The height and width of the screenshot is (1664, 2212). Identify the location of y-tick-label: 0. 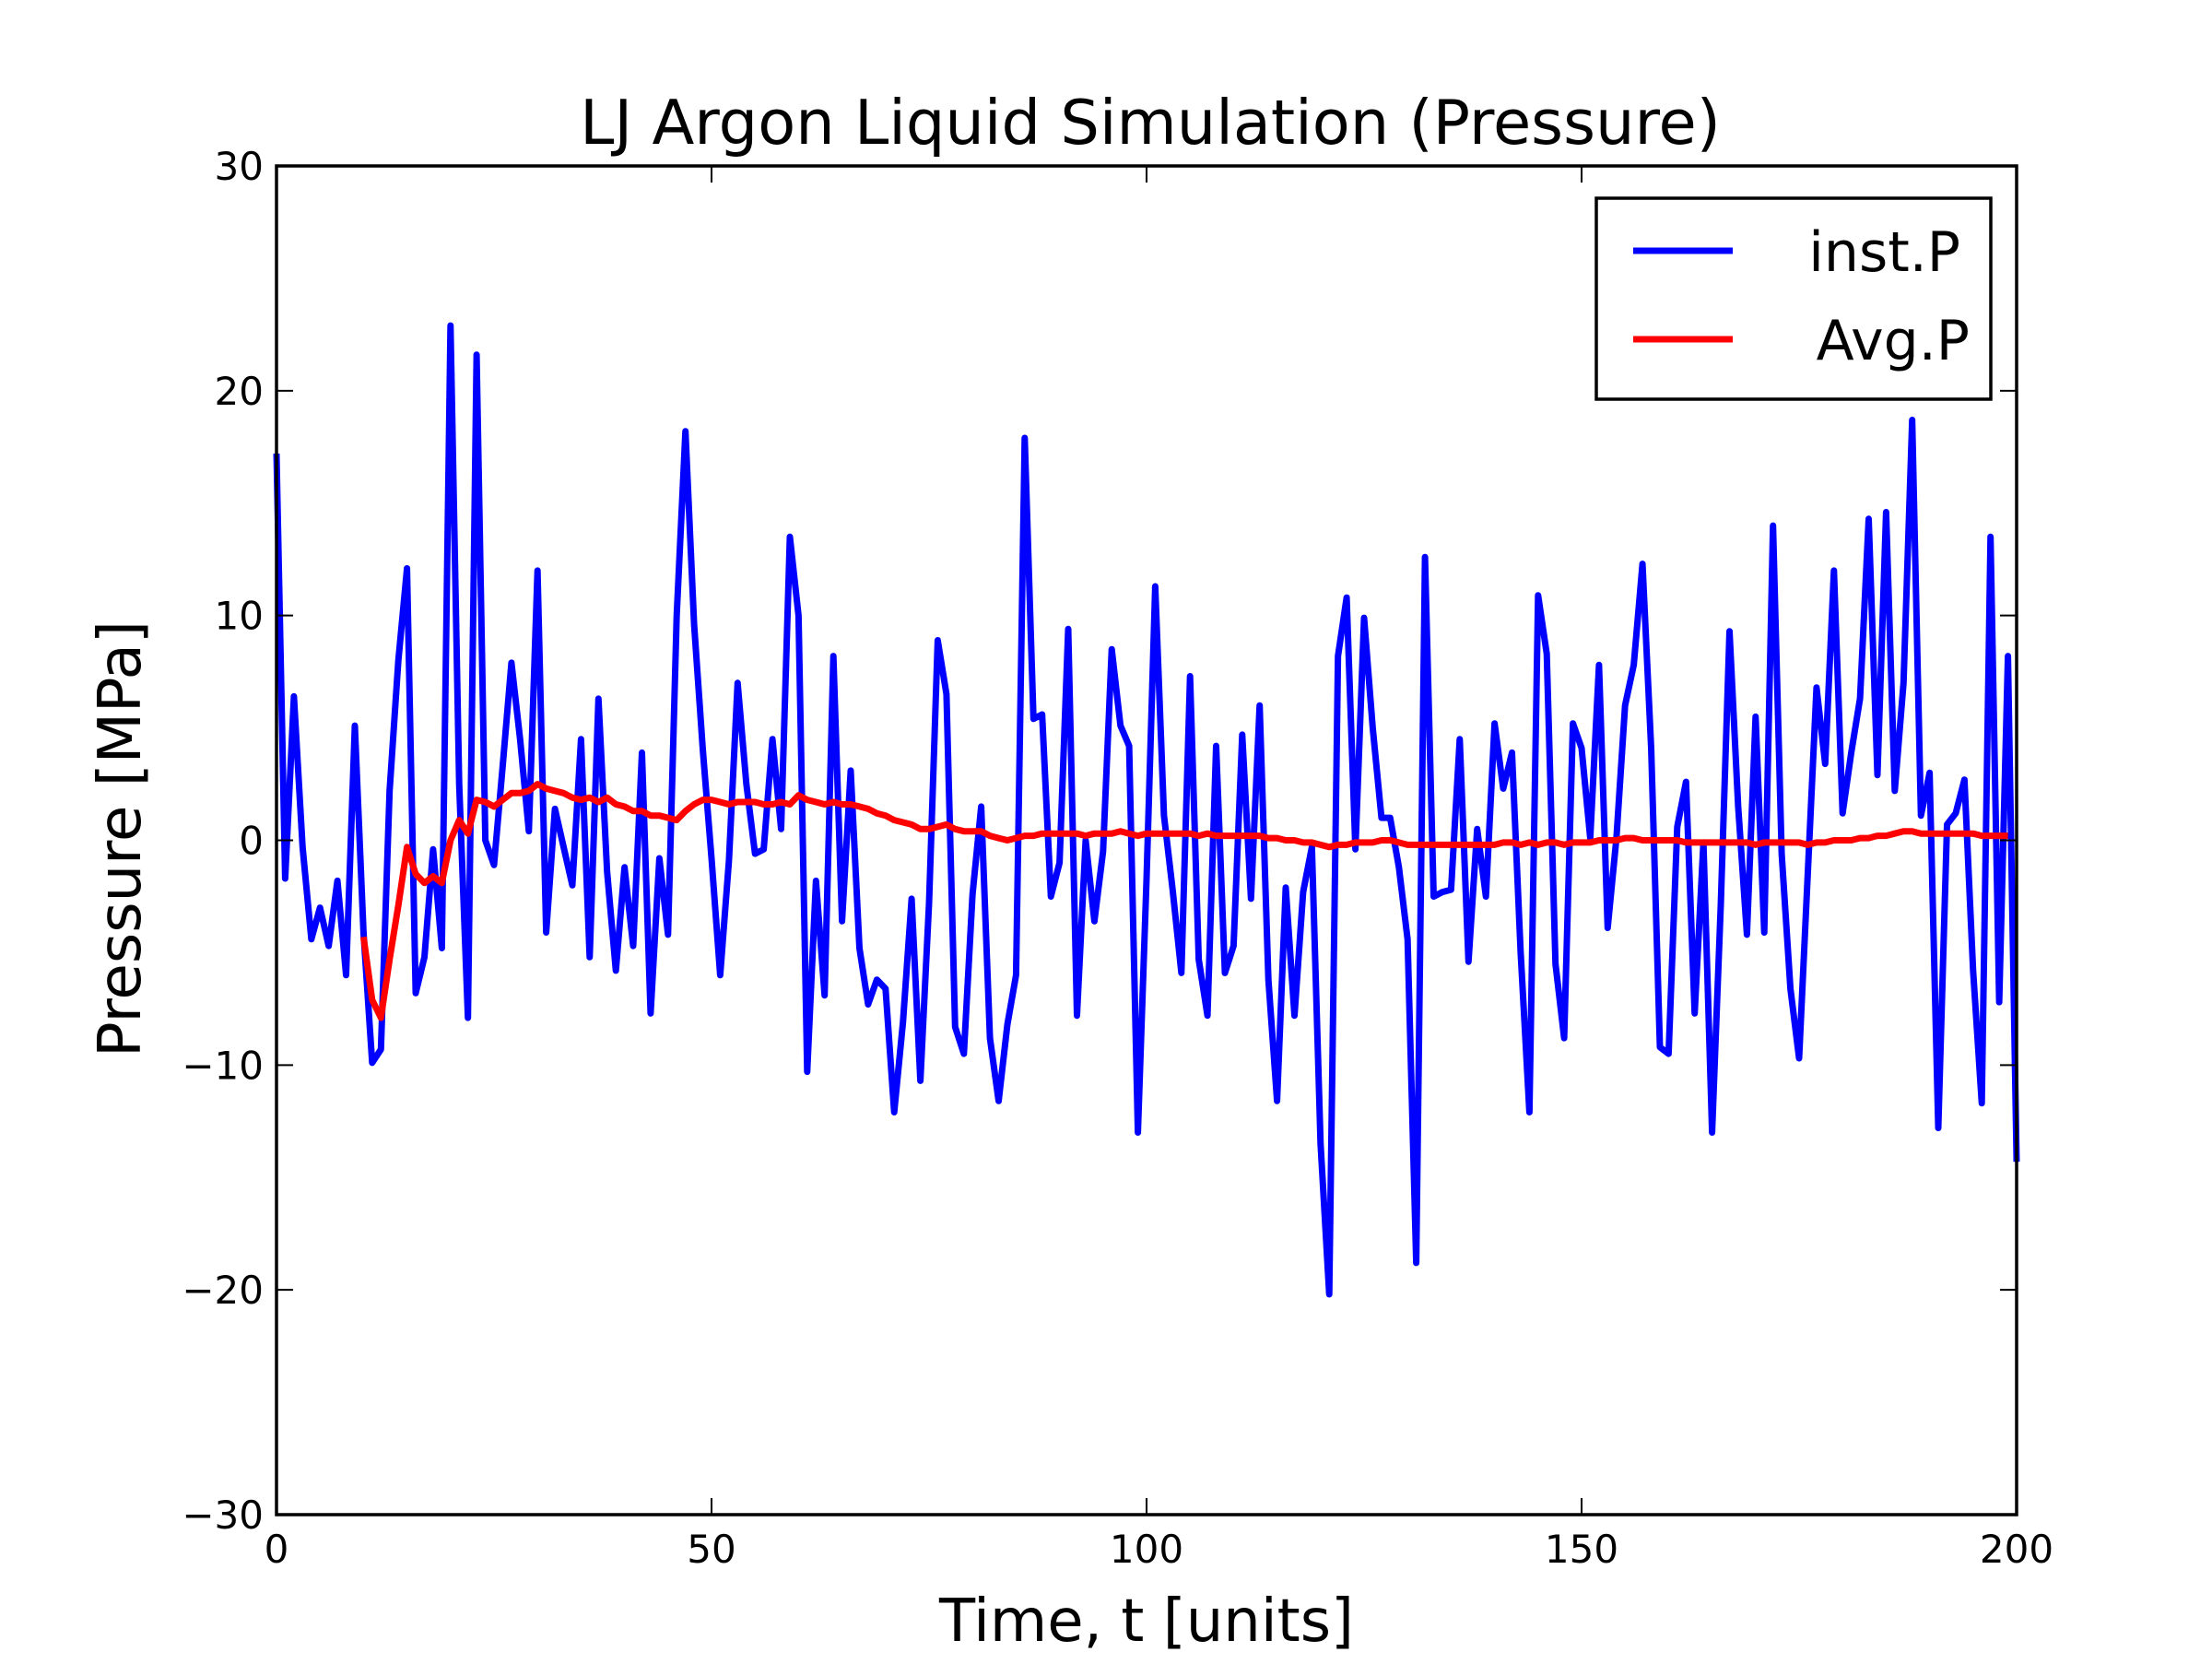
(251, 841).